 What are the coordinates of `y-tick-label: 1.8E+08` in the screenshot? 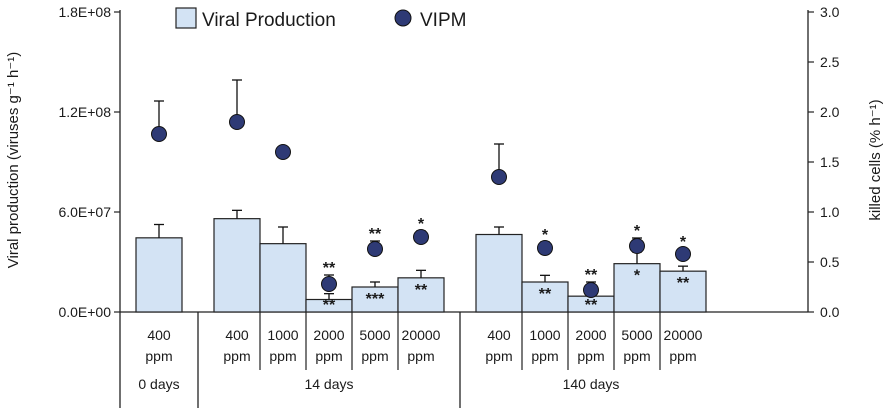 It's located at (84, 12).